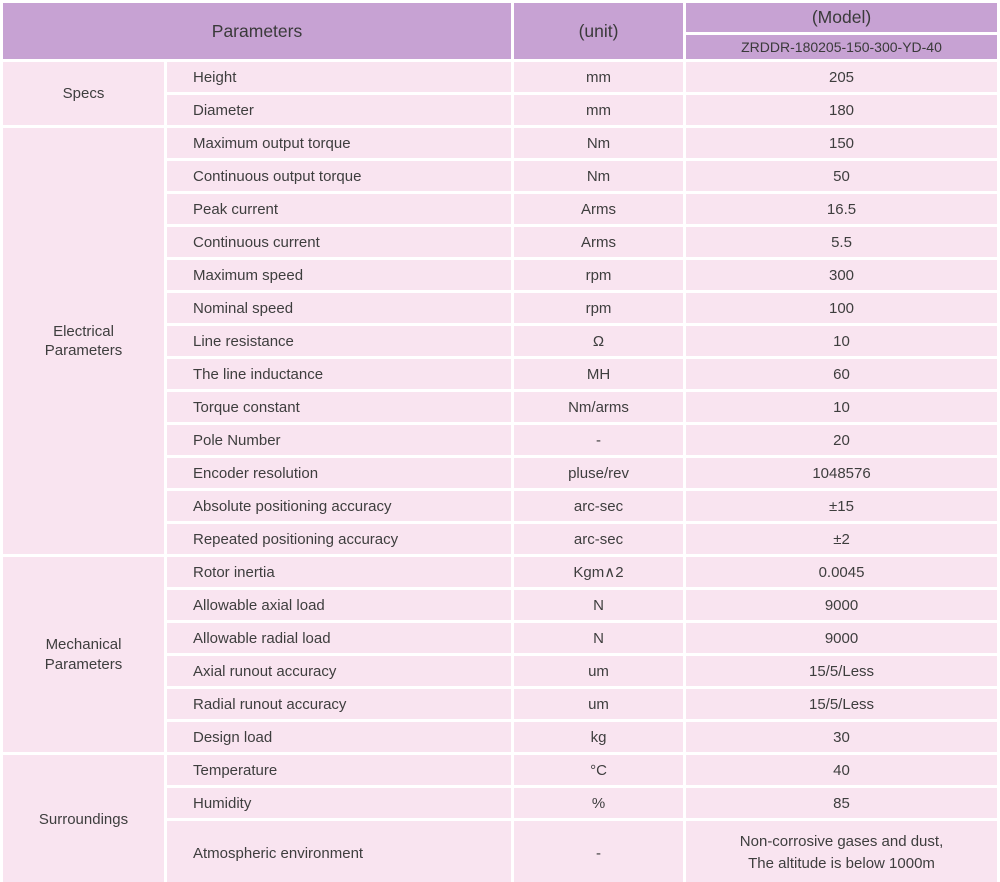  Describe the element at coordinates (842, 242) in the screenshot. I see `value-cell: 5.5` at that location.